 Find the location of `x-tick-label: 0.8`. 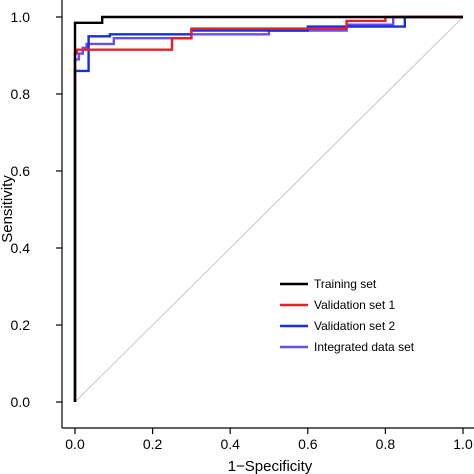

x-tick-label: 0.8 is located at coordinates (386, 444).